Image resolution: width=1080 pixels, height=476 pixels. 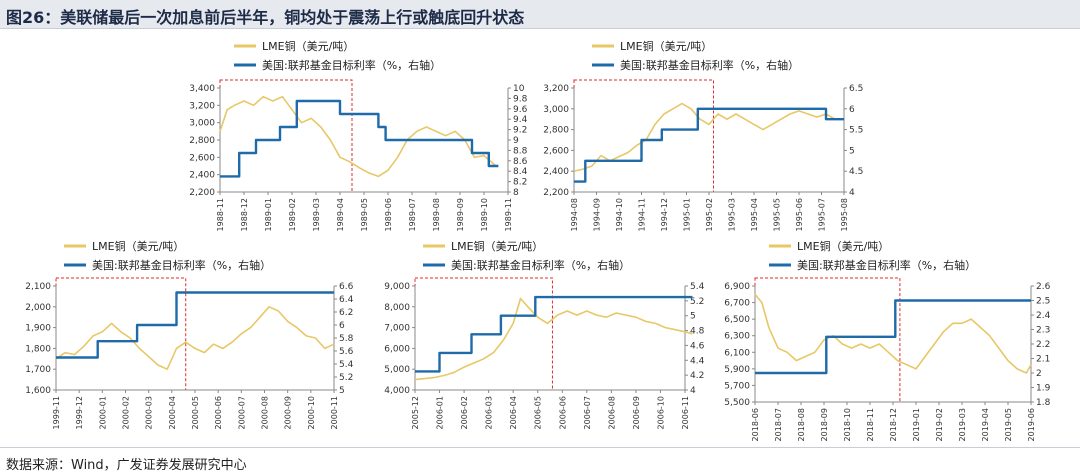 What do you see at coordinates (540, 461) in the screenshot?
I see `figure-footer: 数据来源：Wind，广发证券发展研究中心` at bounding box center [540, 461].